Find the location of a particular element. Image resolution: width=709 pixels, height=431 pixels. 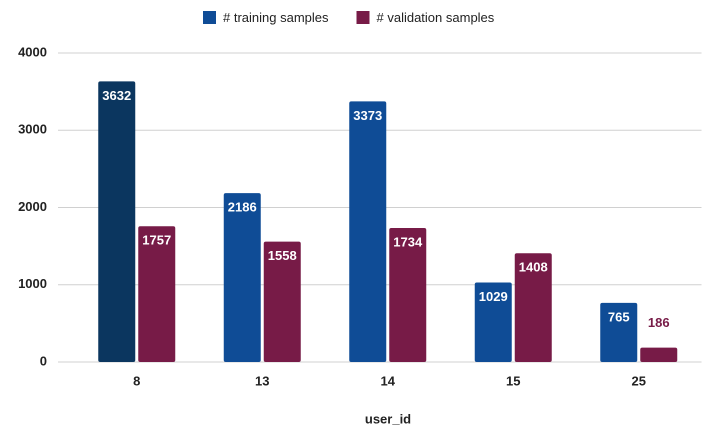

data-label: 1757 is located at coordinates (156, 240).